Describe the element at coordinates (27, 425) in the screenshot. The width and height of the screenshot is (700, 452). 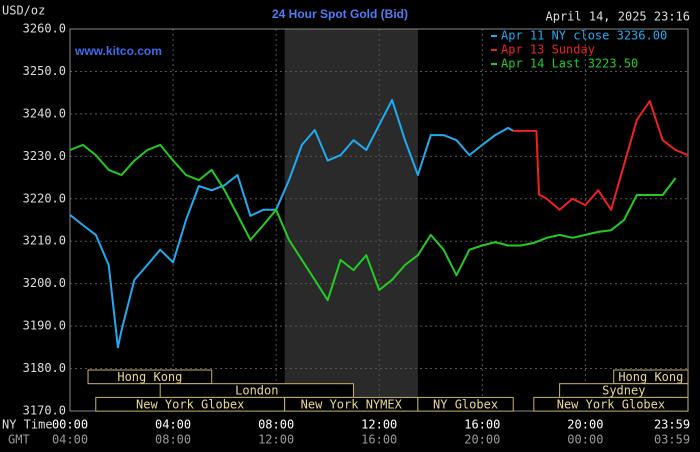
I see `x-axis-label: NY Time` at that location.